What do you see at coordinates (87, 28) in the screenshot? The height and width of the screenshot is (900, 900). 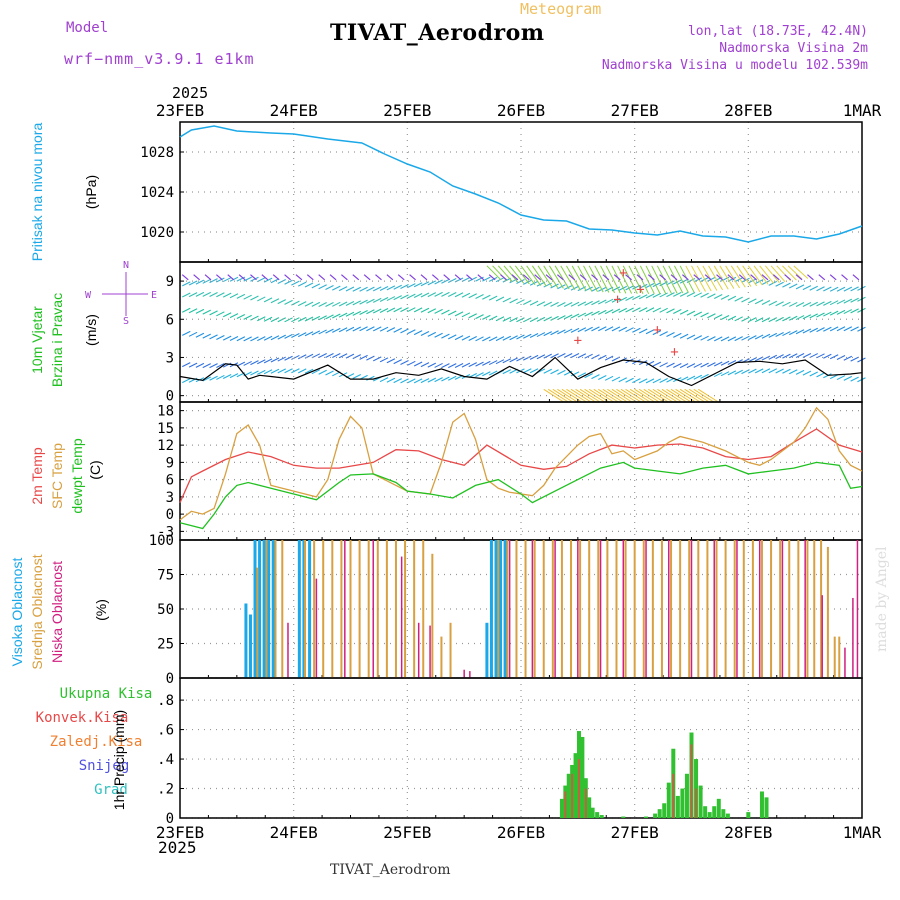 I see `model-label: Model` at bounding box center [87, 28].